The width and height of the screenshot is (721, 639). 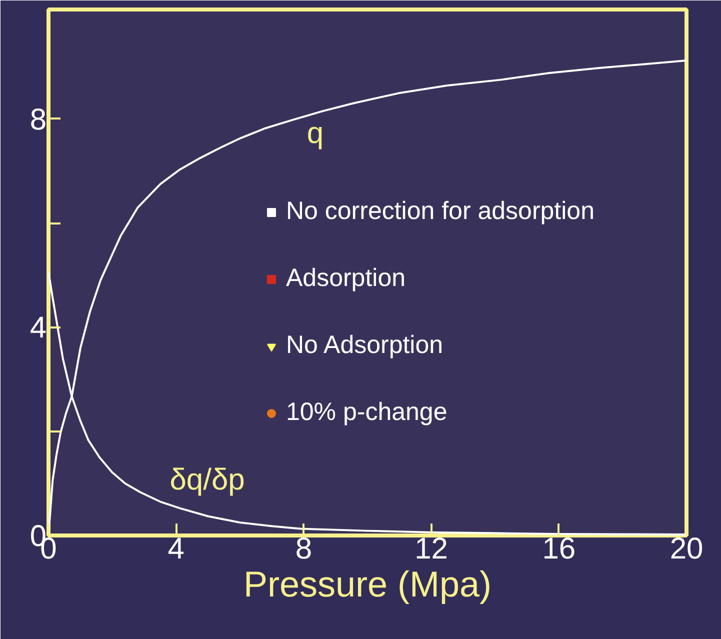 I want to click on series-label: δq/δp, so click(x=207, y=479).